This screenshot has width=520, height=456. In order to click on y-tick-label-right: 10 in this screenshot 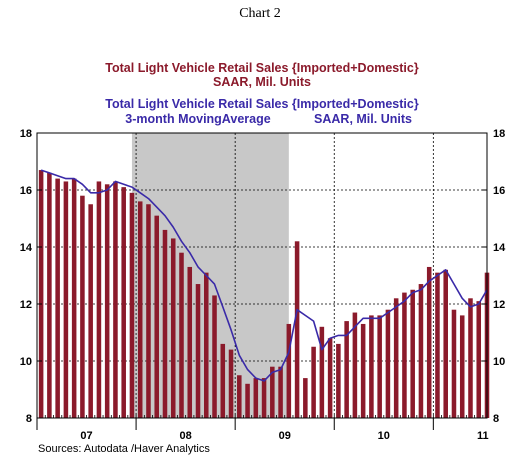, I will do `click(499, 362)`.